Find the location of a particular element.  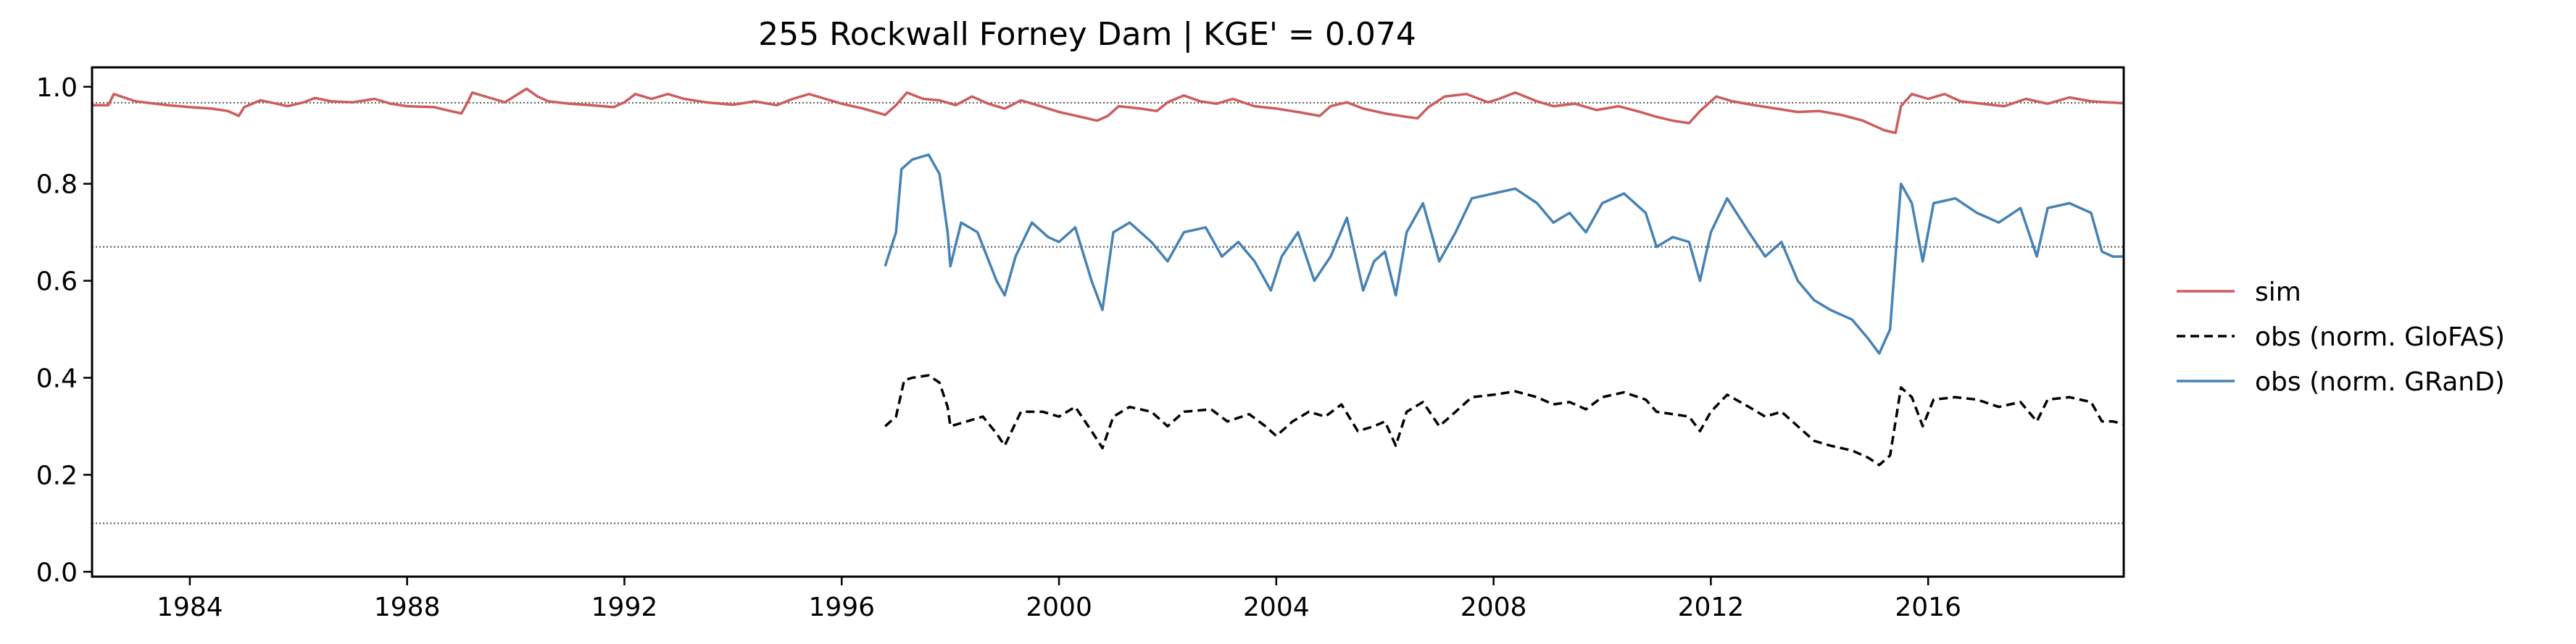

x-axis: 1984 1988 1992 1996 2000 2004 2008 2012 2016 is located at coordinates (1059, 599).